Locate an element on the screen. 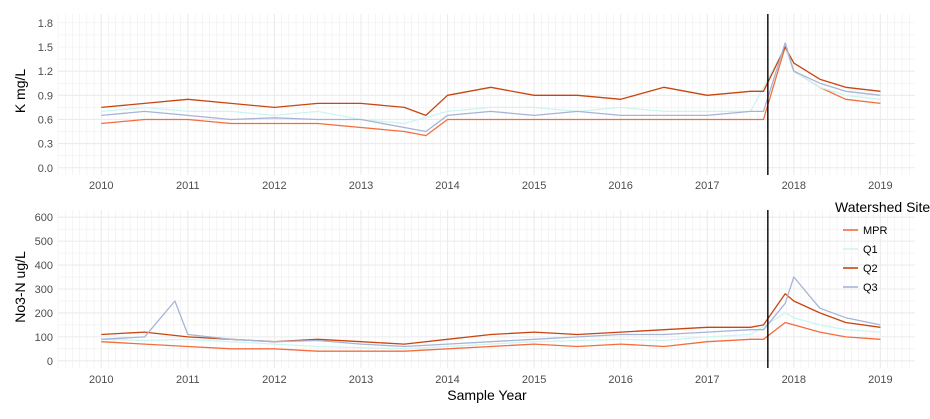 This screenshot has height=419, width=930. k-y-ticks: 0.0 0.3 0.6 0.9 1.2 1.5 1.8 is located at coordinates (45, 96).